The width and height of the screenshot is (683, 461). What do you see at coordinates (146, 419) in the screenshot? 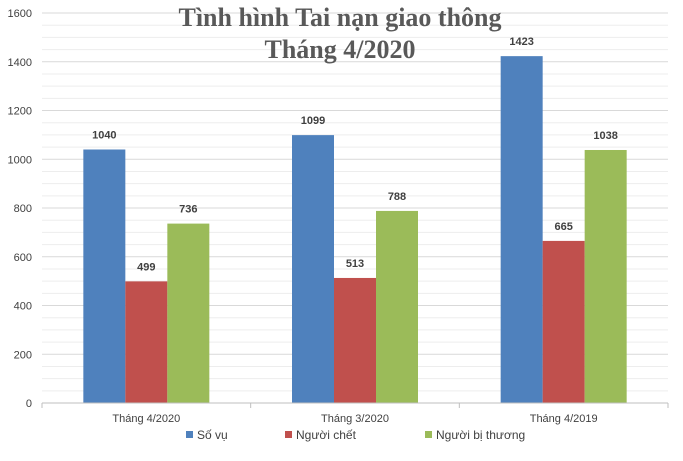
I see `x-category-label: Tháng 4/2020` at bounding box center [146, 419].